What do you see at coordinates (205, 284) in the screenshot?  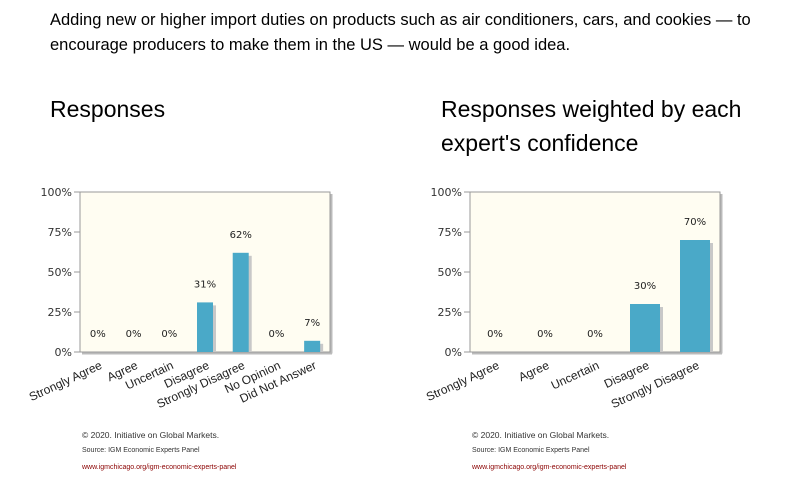 I see `bar-value-label: 31%` at bounding box center [205, 284].